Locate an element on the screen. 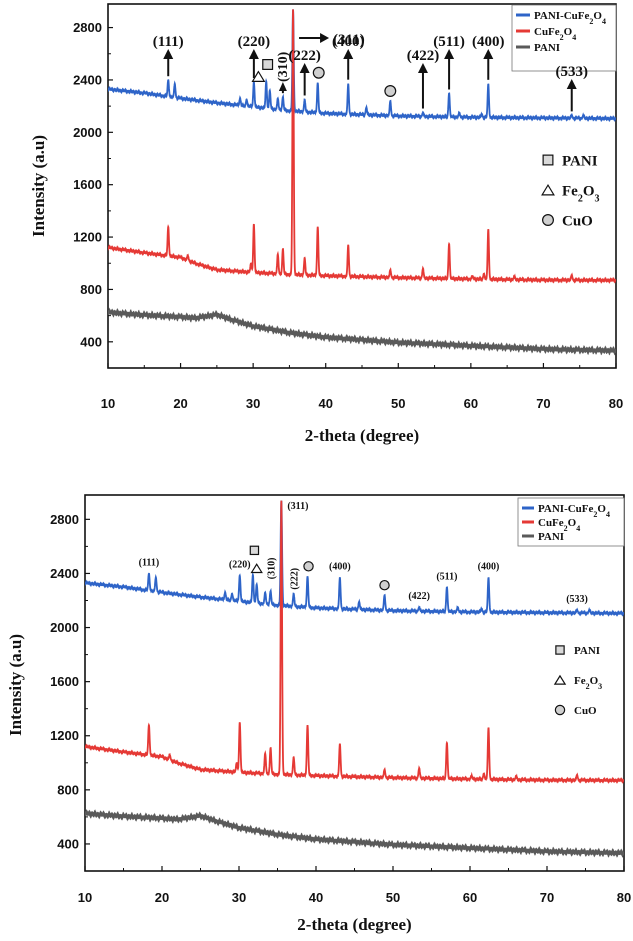 The image size is (633, 941). series-line-pani is located at coordinates (362, 331).